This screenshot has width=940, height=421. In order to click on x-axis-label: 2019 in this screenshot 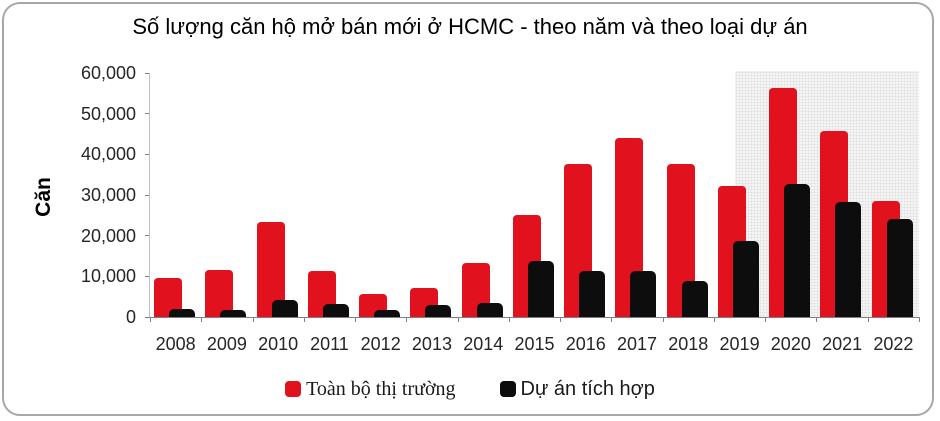, I will do `click(739, 344)`.